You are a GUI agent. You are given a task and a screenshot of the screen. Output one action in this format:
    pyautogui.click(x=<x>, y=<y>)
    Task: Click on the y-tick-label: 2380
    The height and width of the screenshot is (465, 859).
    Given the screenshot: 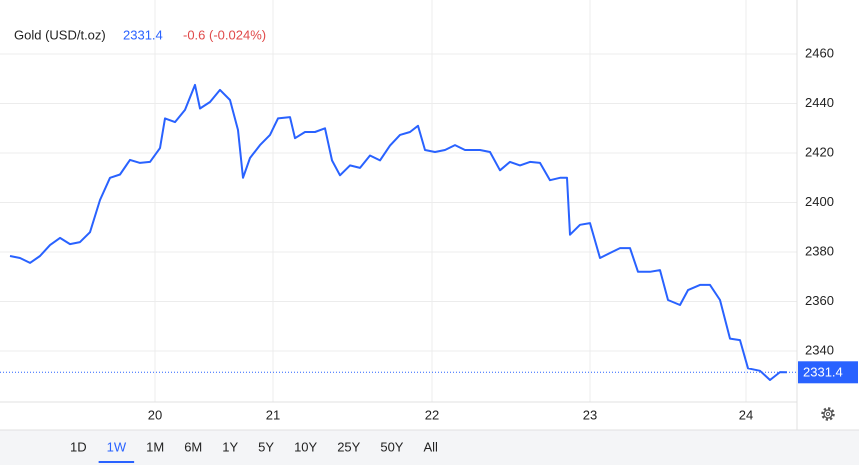 What is the action you would take?
    pyautogui.click(x=819, y=250)
    